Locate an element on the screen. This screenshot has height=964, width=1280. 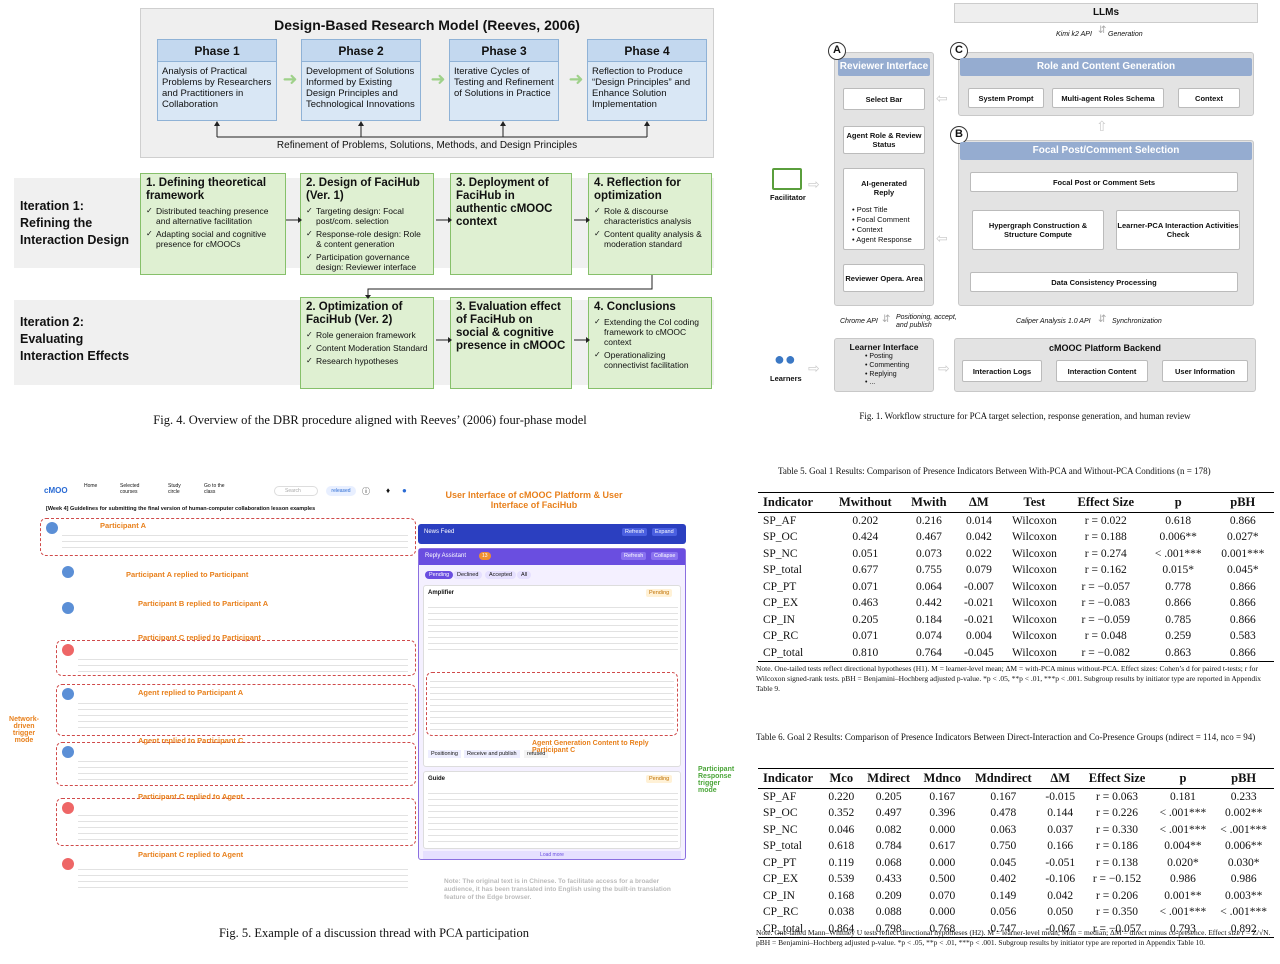
learner-pca-box: Learner-PCA Interaction Activities Check is located at coordinates (1178, 230).